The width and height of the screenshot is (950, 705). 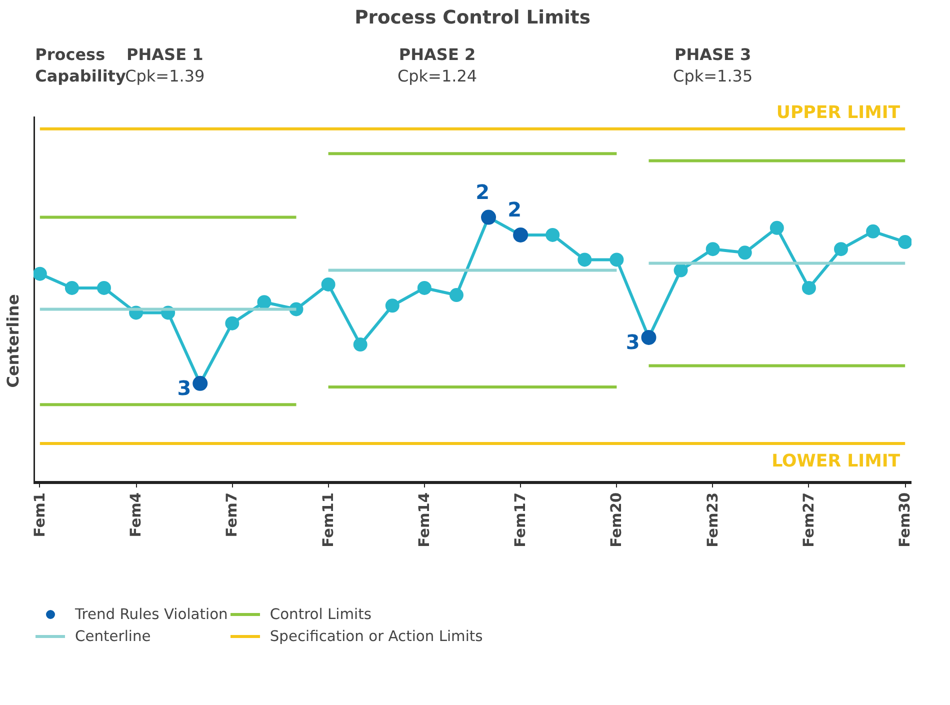 I want to click on x-tick-label: Fem23, so click(x=713, y=520).